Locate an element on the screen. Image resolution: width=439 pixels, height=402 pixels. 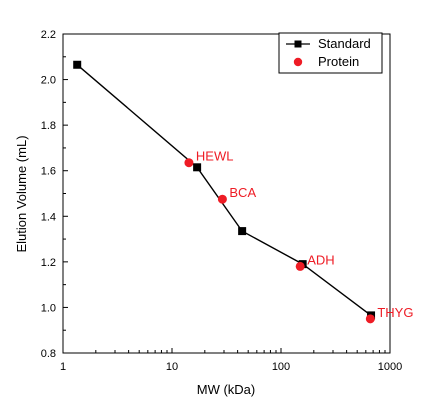
y-axis-title: Elution Volume (mL) is located at coordinates (21, 193).